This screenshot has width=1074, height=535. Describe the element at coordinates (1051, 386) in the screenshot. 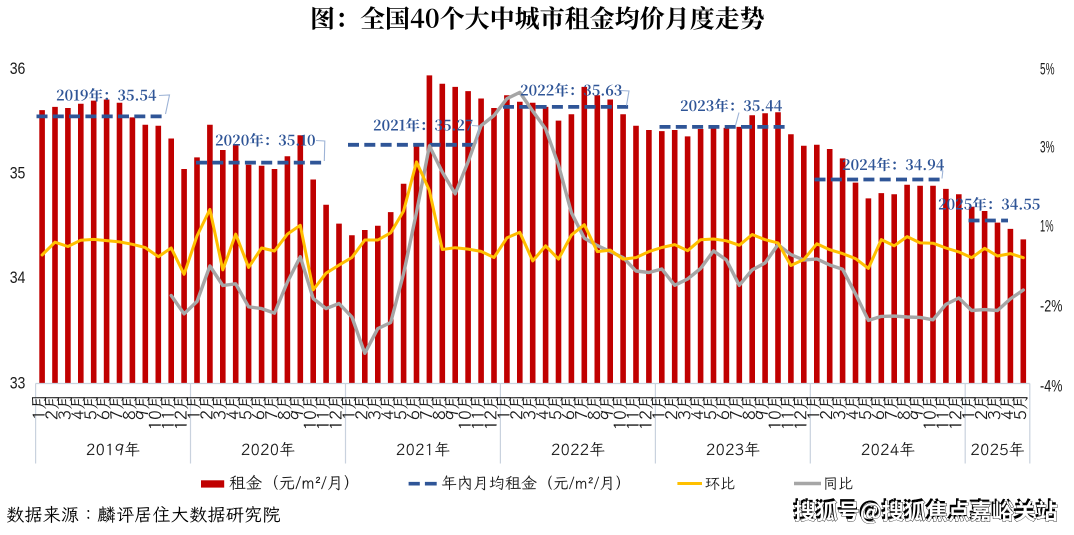

I see `svg-text: -4%` at that location.